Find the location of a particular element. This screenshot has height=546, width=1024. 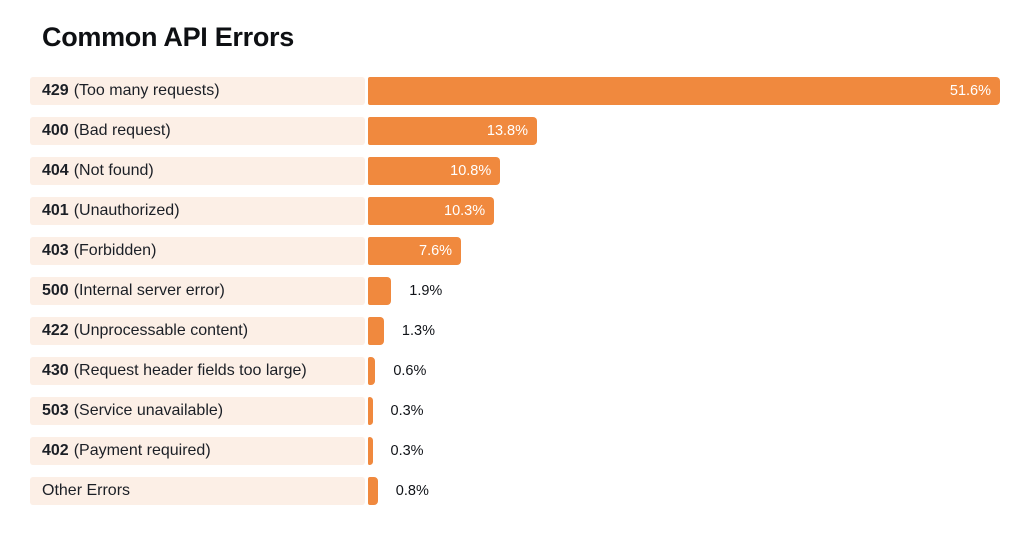

value-label-inside: 51.6% is located at coordinates (970, 91).